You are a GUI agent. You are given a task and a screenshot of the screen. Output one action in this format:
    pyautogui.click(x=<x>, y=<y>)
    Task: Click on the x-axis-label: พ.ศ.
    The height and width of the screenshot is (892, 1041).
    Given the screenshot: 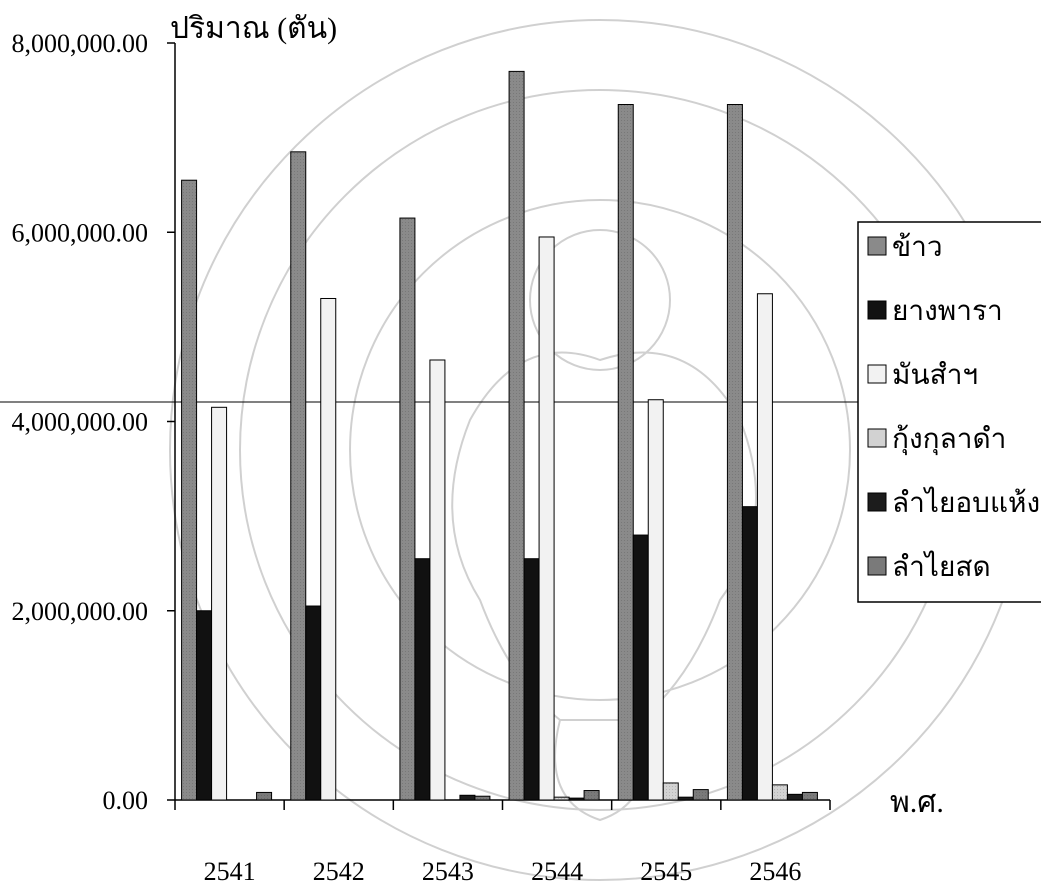 What is the action you would take?
    pyautogui.click(x=917, y=802)
    